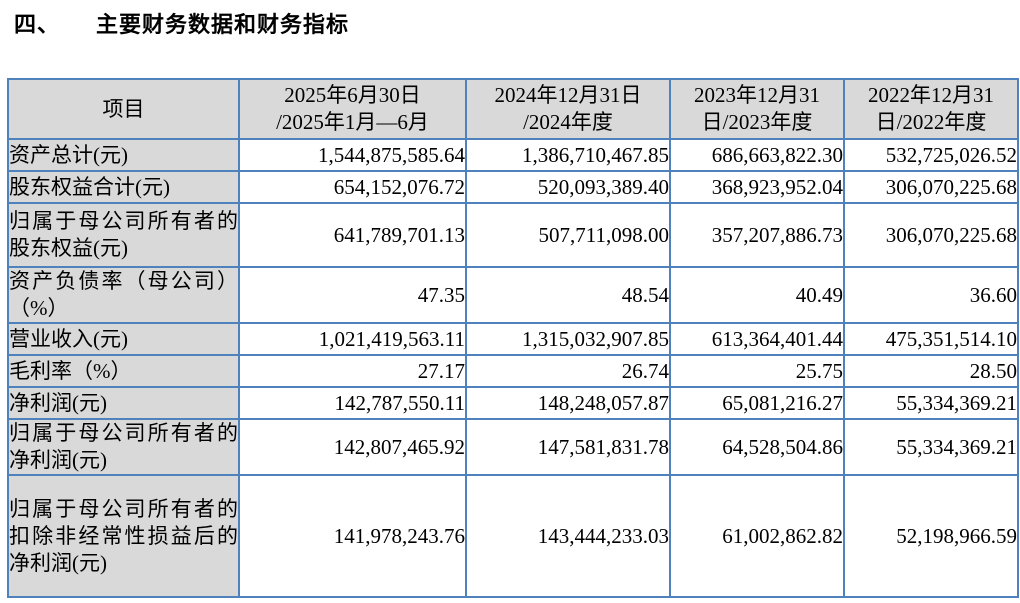 The image size is (1020, 603). What do you see at coordinates (352, 235) in the screenshot?
I see `cell-value: 641,789,701.13` at bounding box center [352, 235].